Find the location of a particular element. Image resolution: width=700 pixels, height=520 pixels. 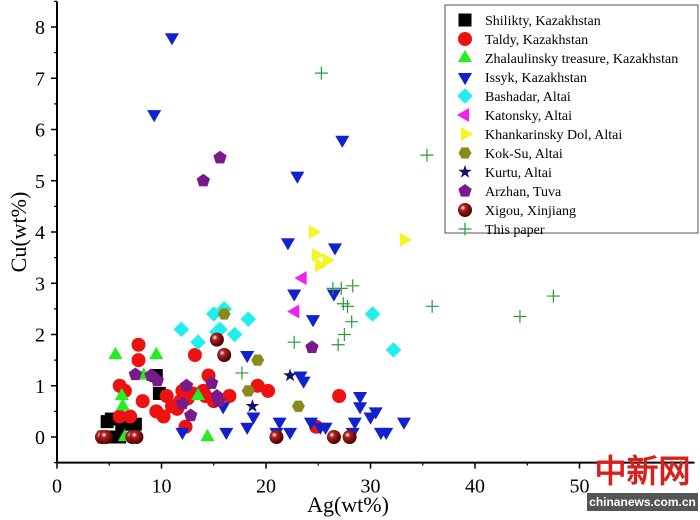

y-tick-label: 0 is located at coordinates (40, 438).